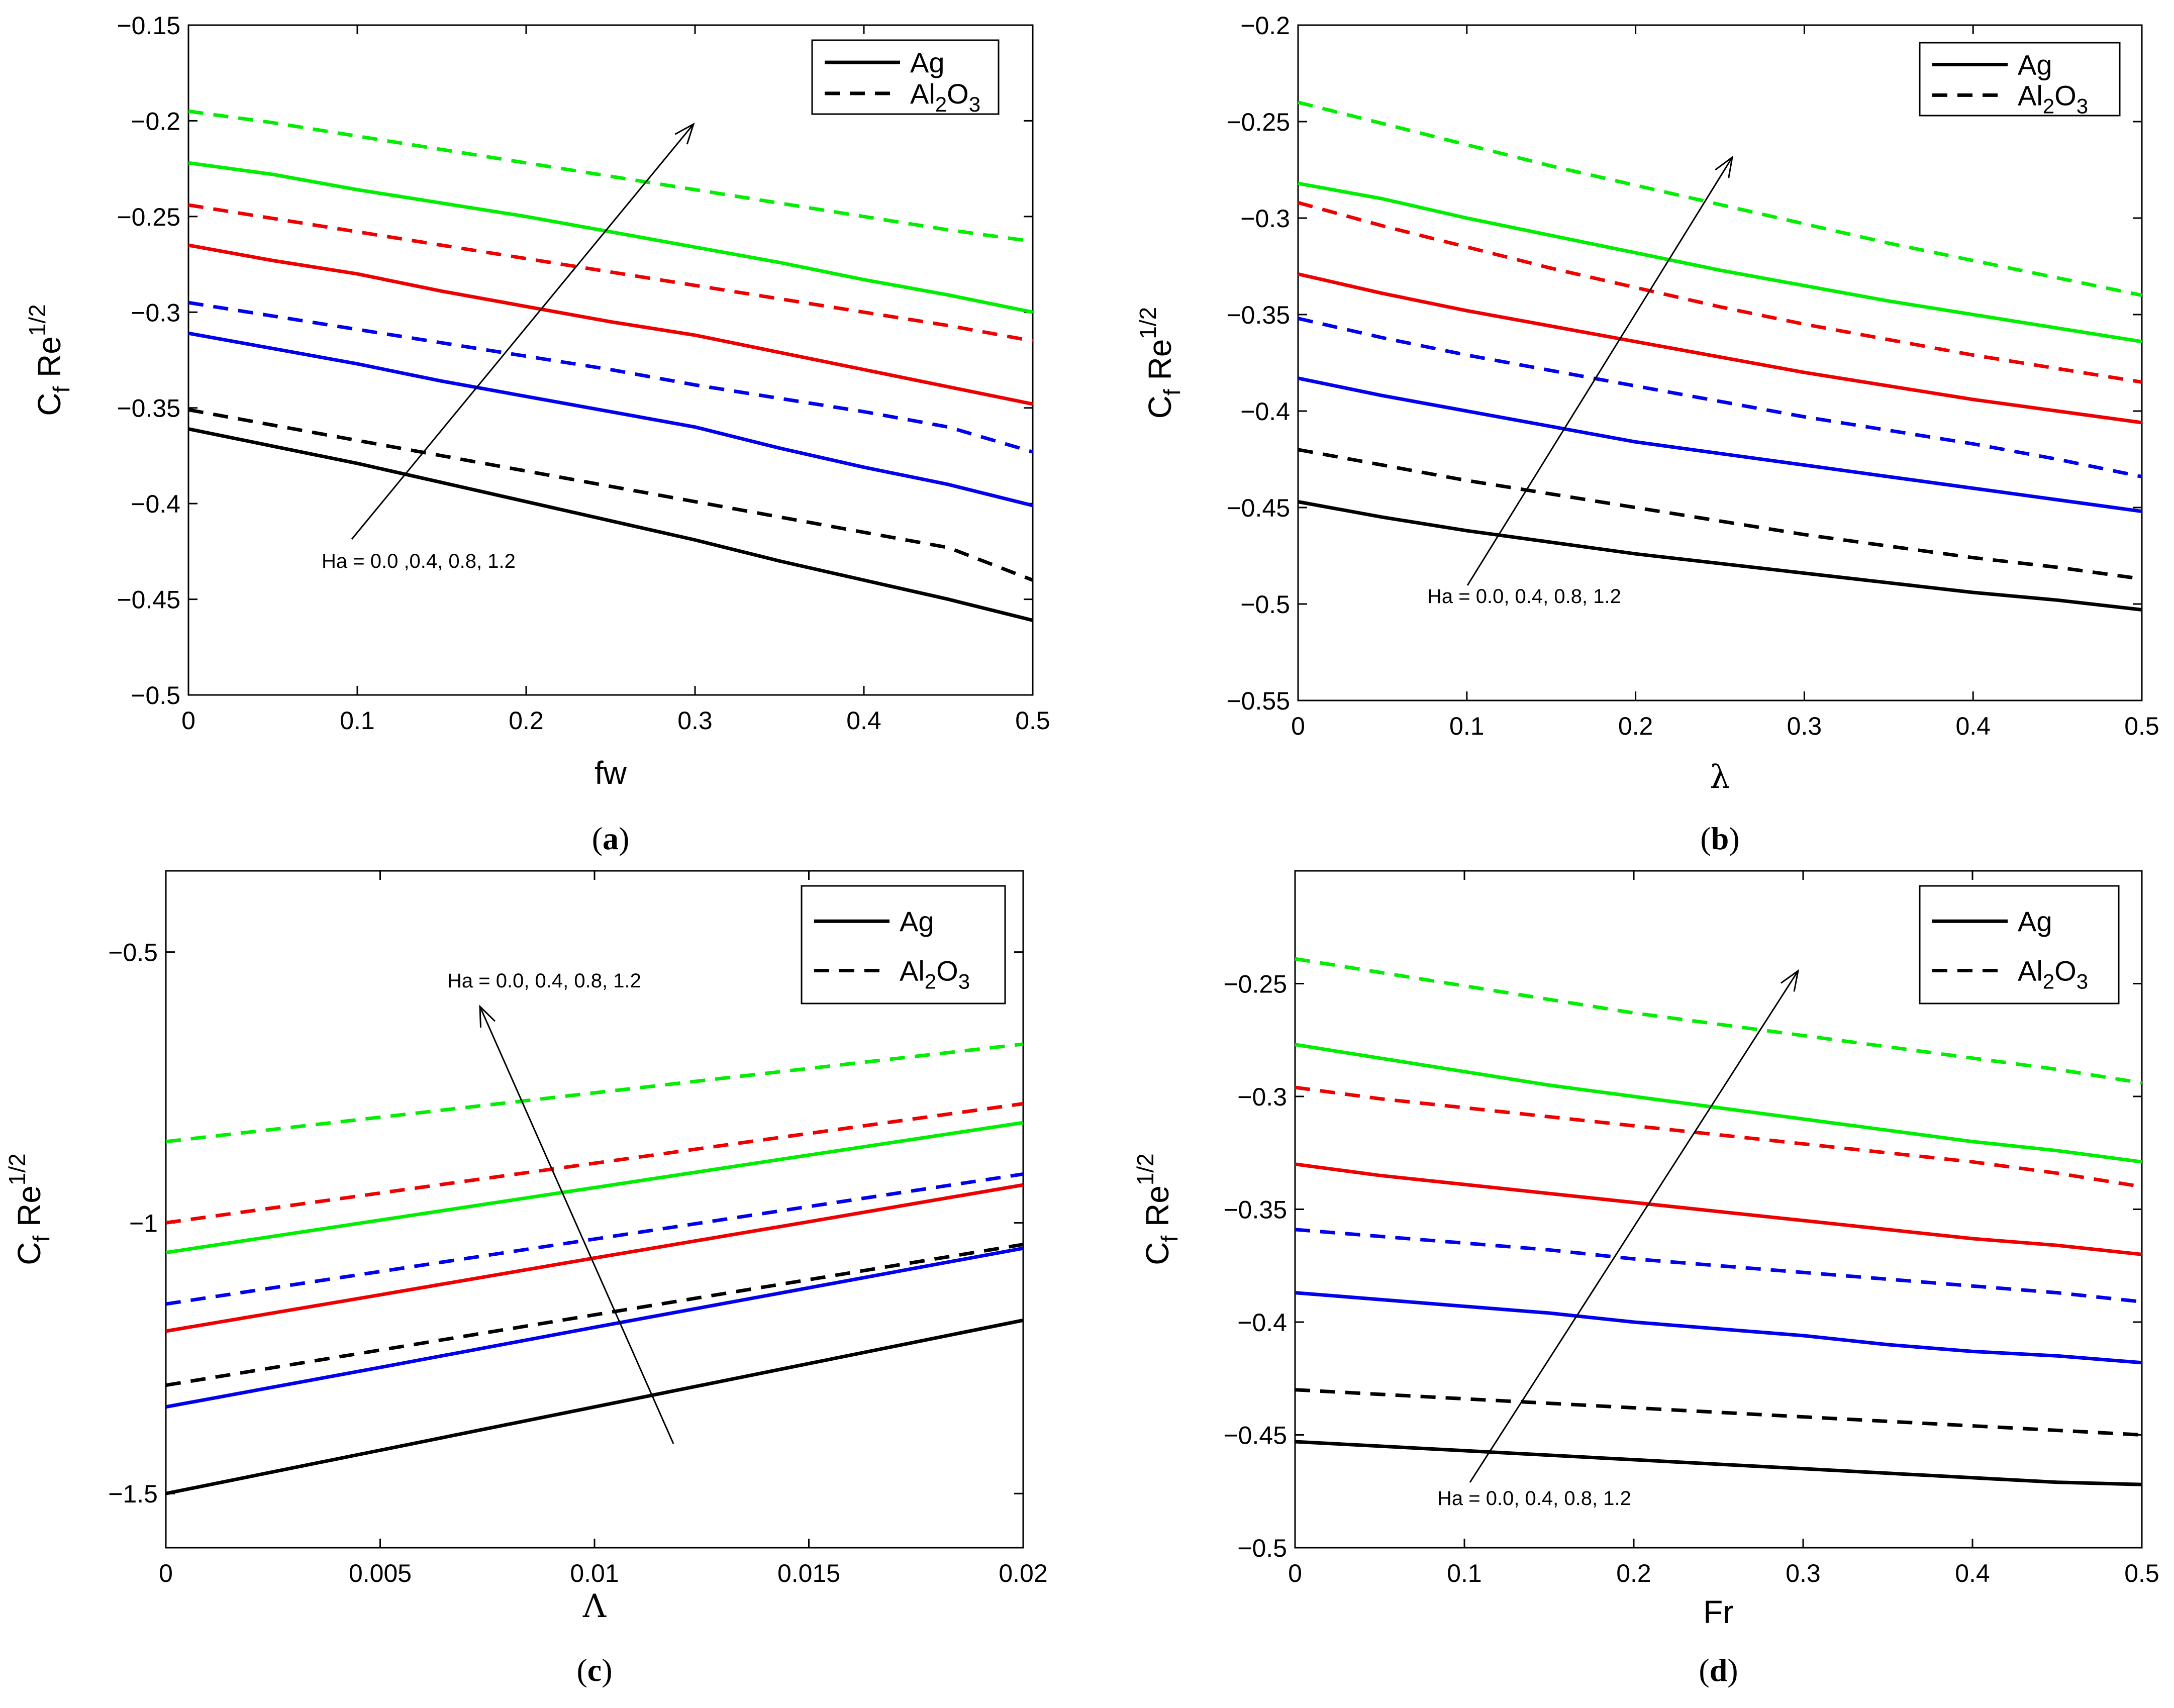 This screenshot has width=2174, height=1708. Describe the element at coordinates (148, 26) in the screenshot. I see `y-tick-label: −0.15` at that location.